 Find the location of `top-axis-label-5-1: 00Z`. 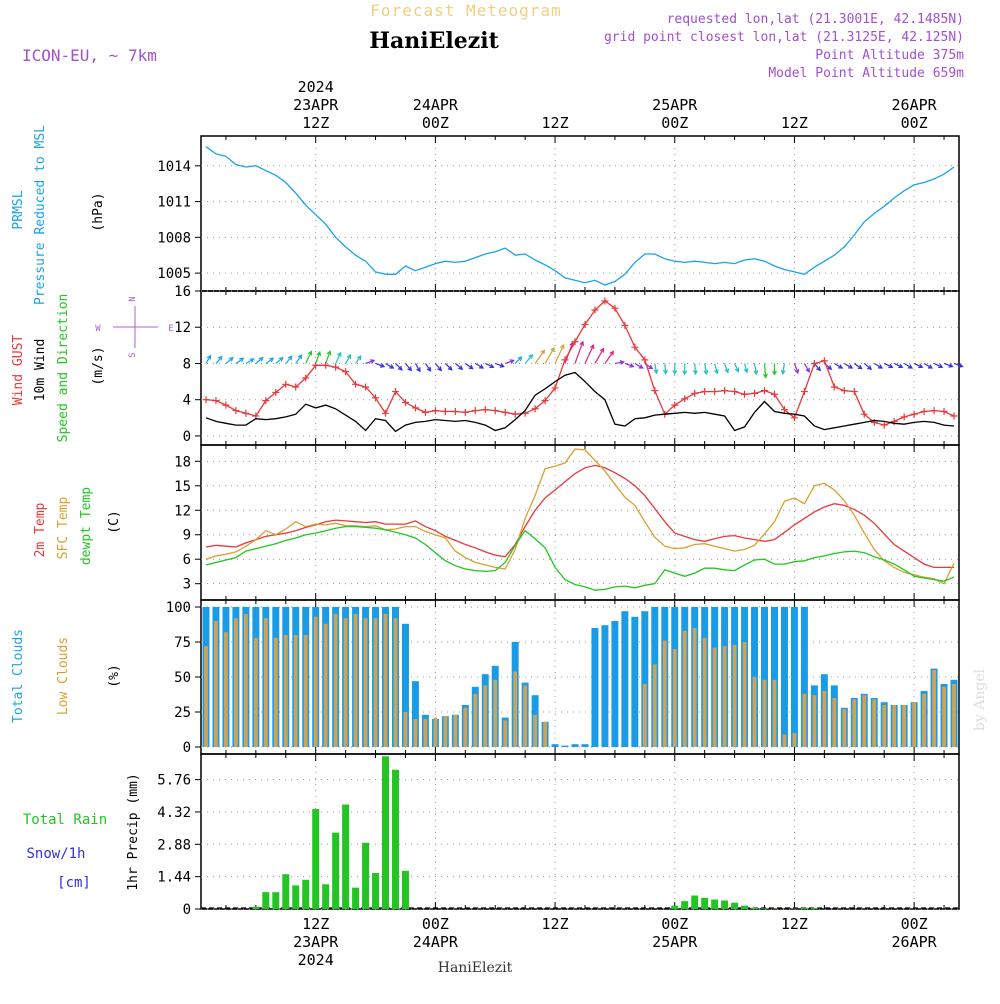

top-axis-label-5-1: 00Z is located at coordinates (914, 123).